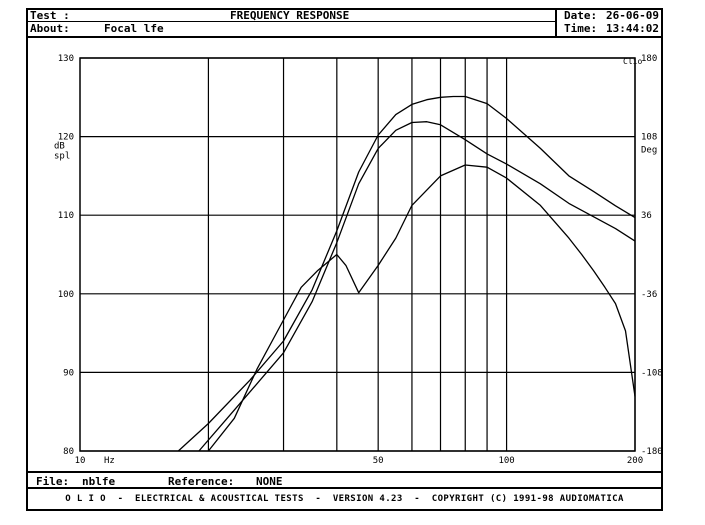 Image resolution: width=705 pixels, height=525 pixels. What do you see at coordinates (66, 138) in the screenshot?
I see `y-tick-label: 120` at bounding box center [66, 138].